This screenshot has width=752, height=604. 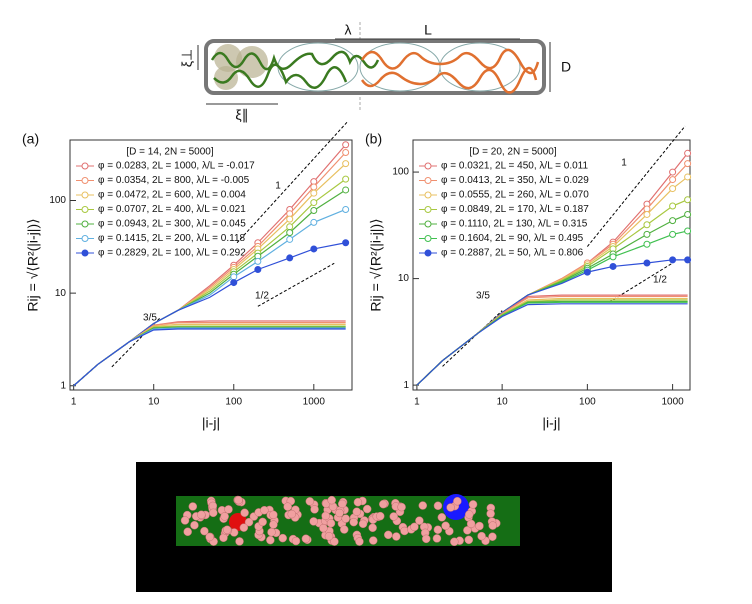 I want to click on legend-label: φ = 0.2829, 2L = 100, λ/L = 0.292, so click(x=172, y=253).